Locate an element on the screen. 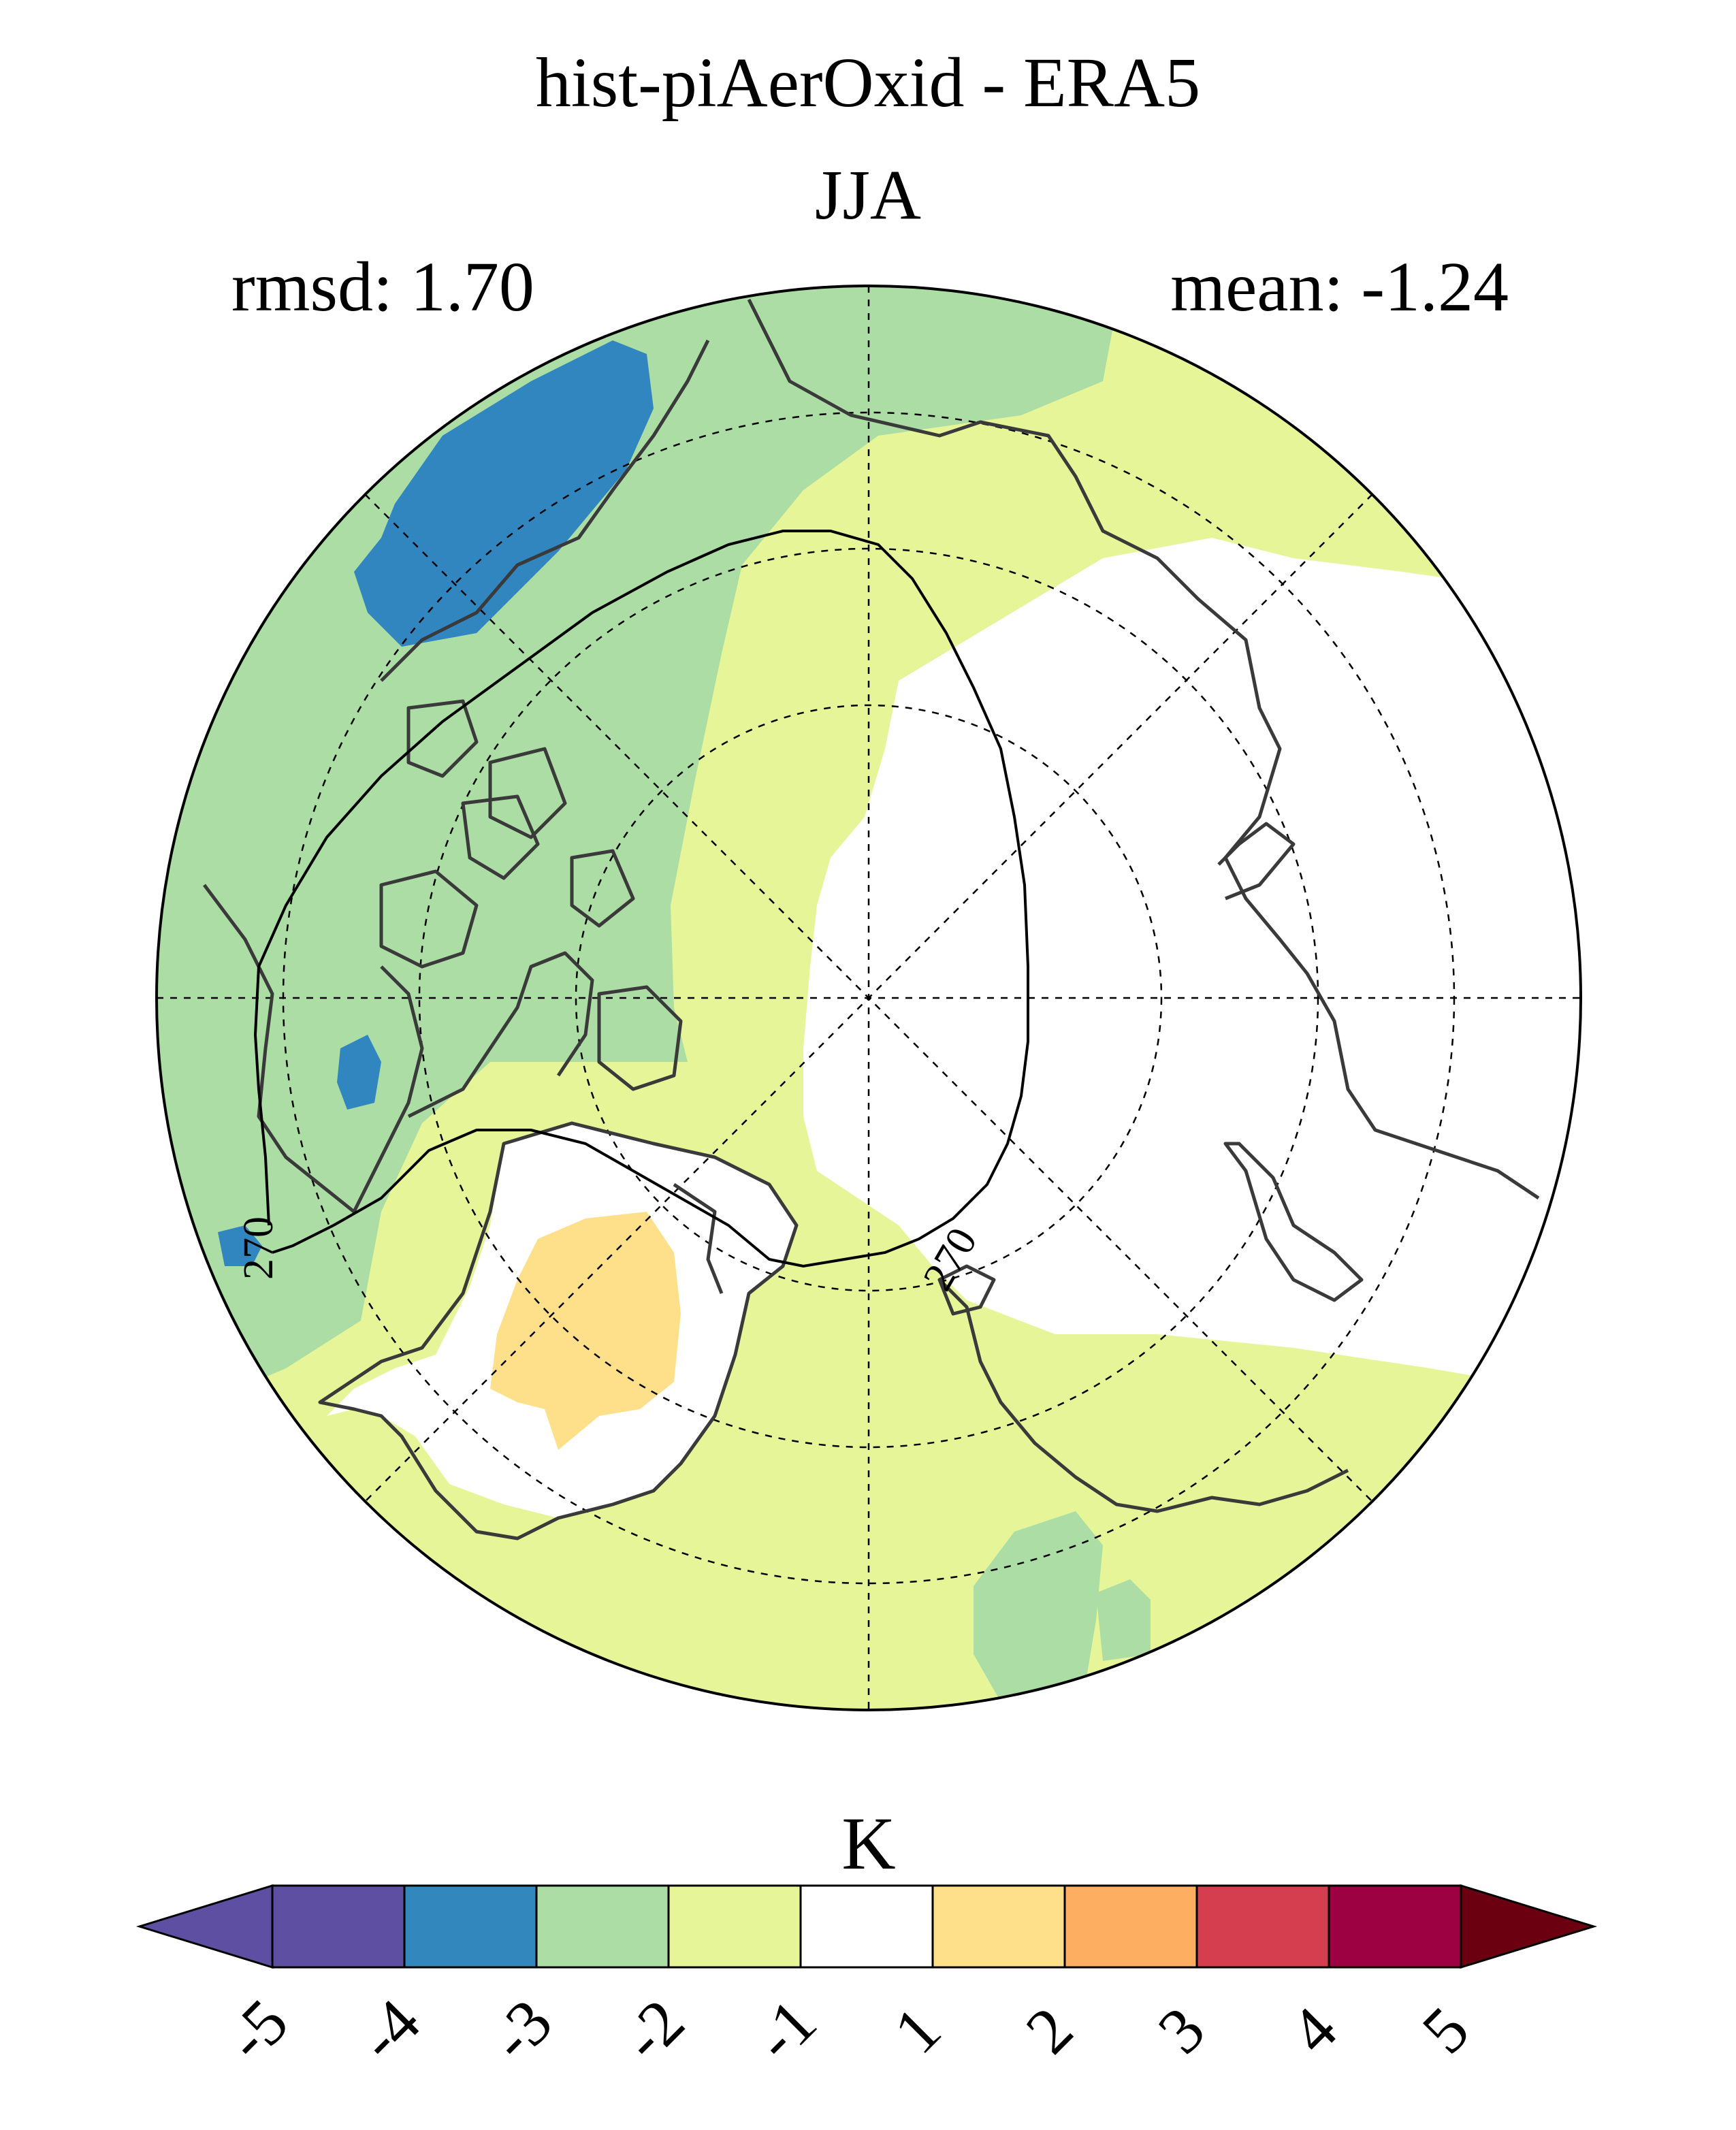 The image size is (1736, 2130). colorbar-tick-label: -1 is located at coordinates (785, 2030).